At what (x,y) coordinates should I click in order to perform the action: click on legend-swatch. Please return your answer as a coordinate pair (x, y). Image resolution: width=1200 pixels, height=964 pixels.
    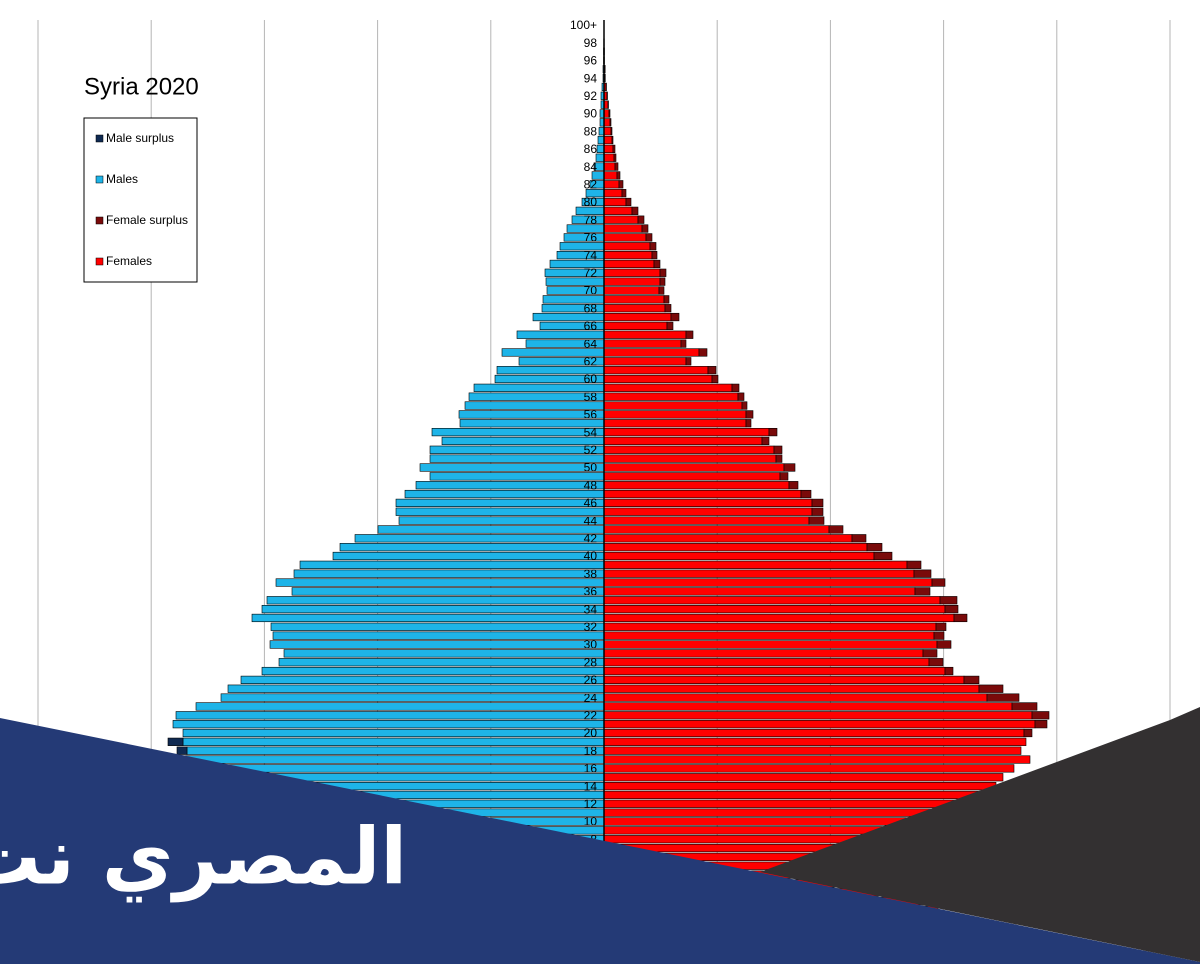
    Looking at the image, I should click on (99, 179).